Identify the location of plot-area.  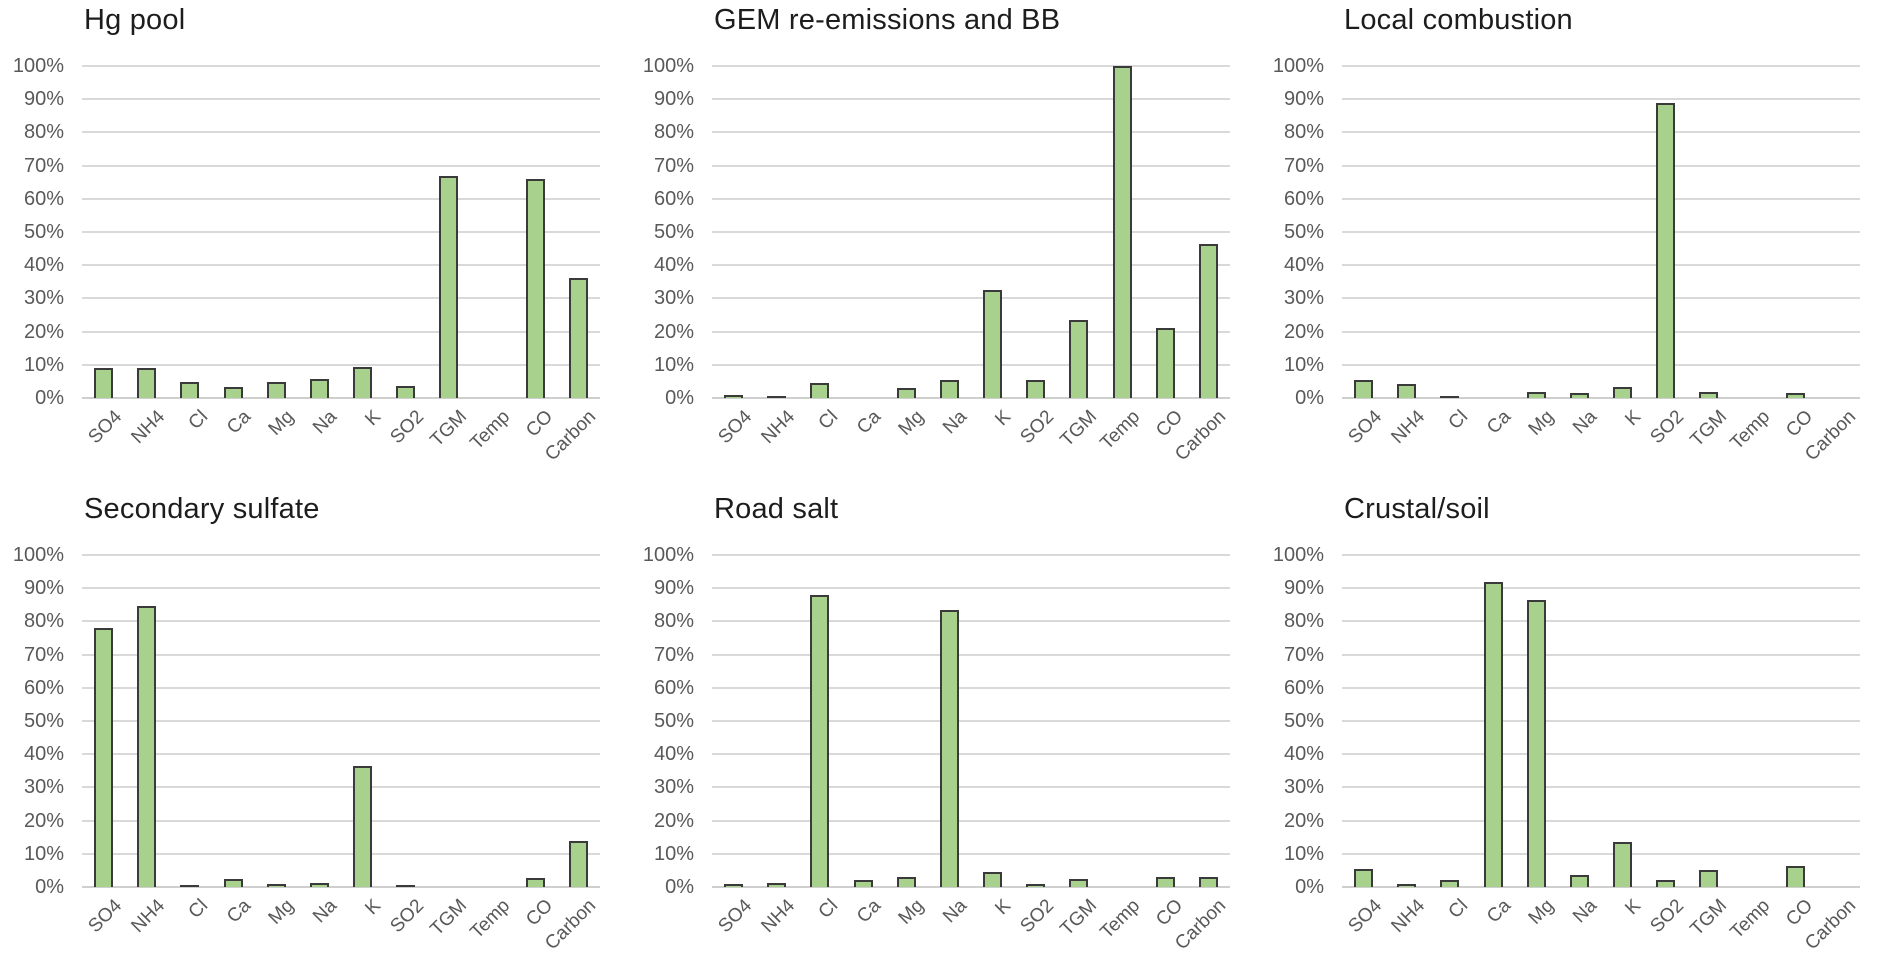
(341, 721).